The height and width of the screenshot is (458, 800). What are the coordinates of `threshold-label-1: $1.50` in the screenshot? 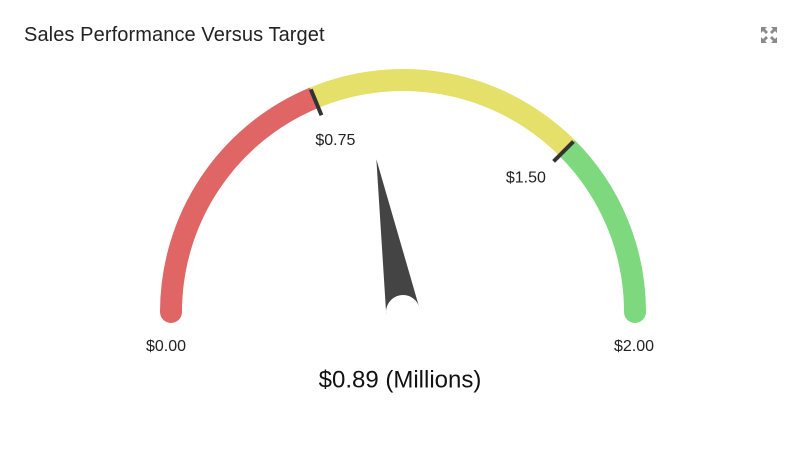 It's located at (526, 177).